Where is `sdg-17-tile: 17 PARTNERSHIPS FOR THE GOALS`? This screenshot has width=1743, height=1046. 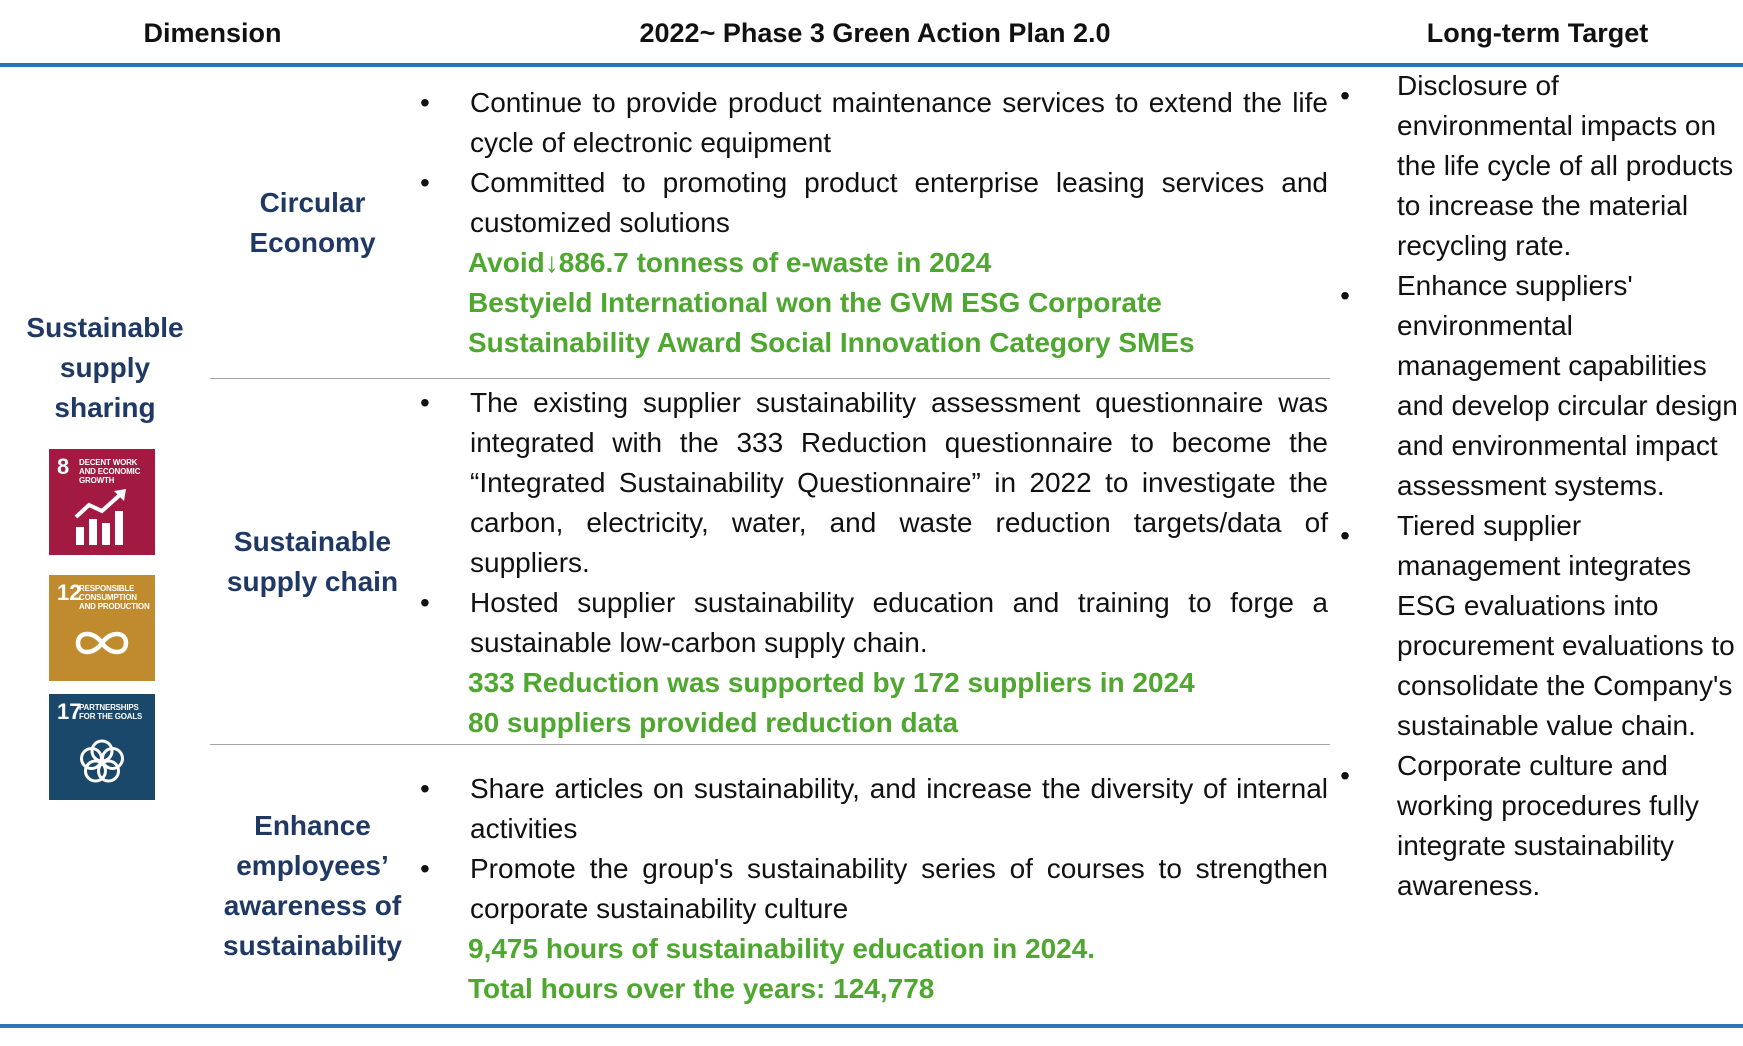 sdg-17-tile: 17 PARTNERSHIPS FOR THE GOALS is located at coordinates (102, 747).